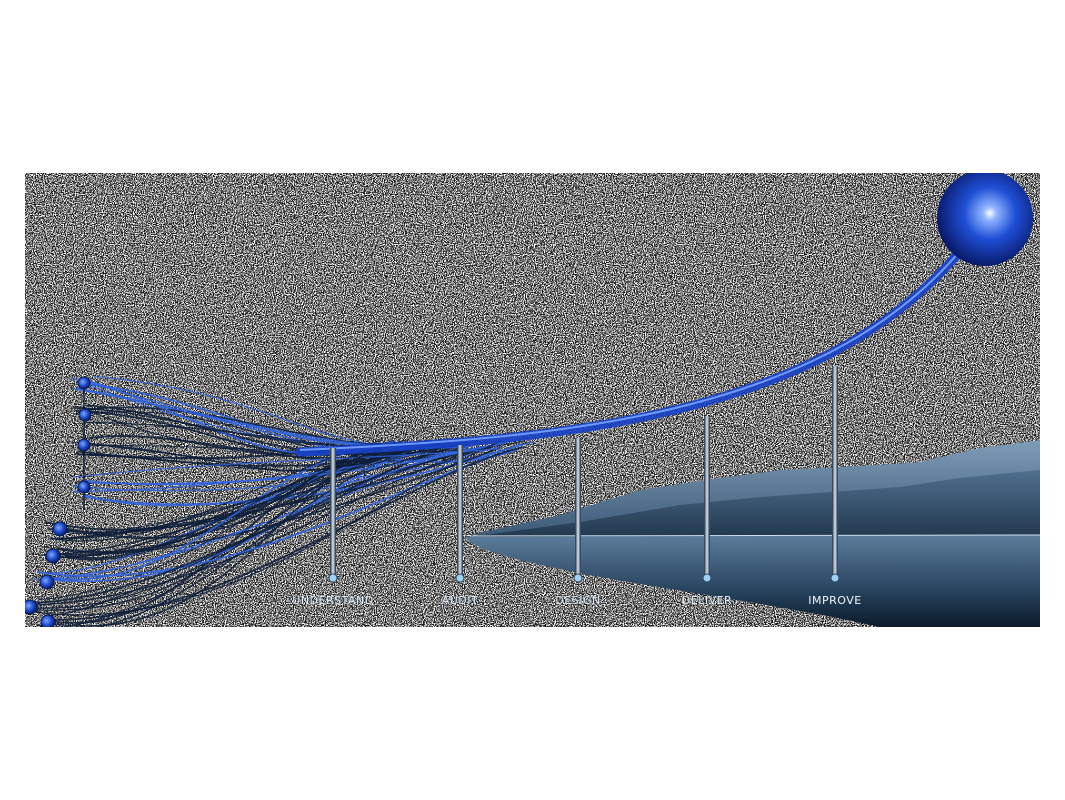 The image size is (1065, 800). I want to click on start-nodes, so click(58, 501).